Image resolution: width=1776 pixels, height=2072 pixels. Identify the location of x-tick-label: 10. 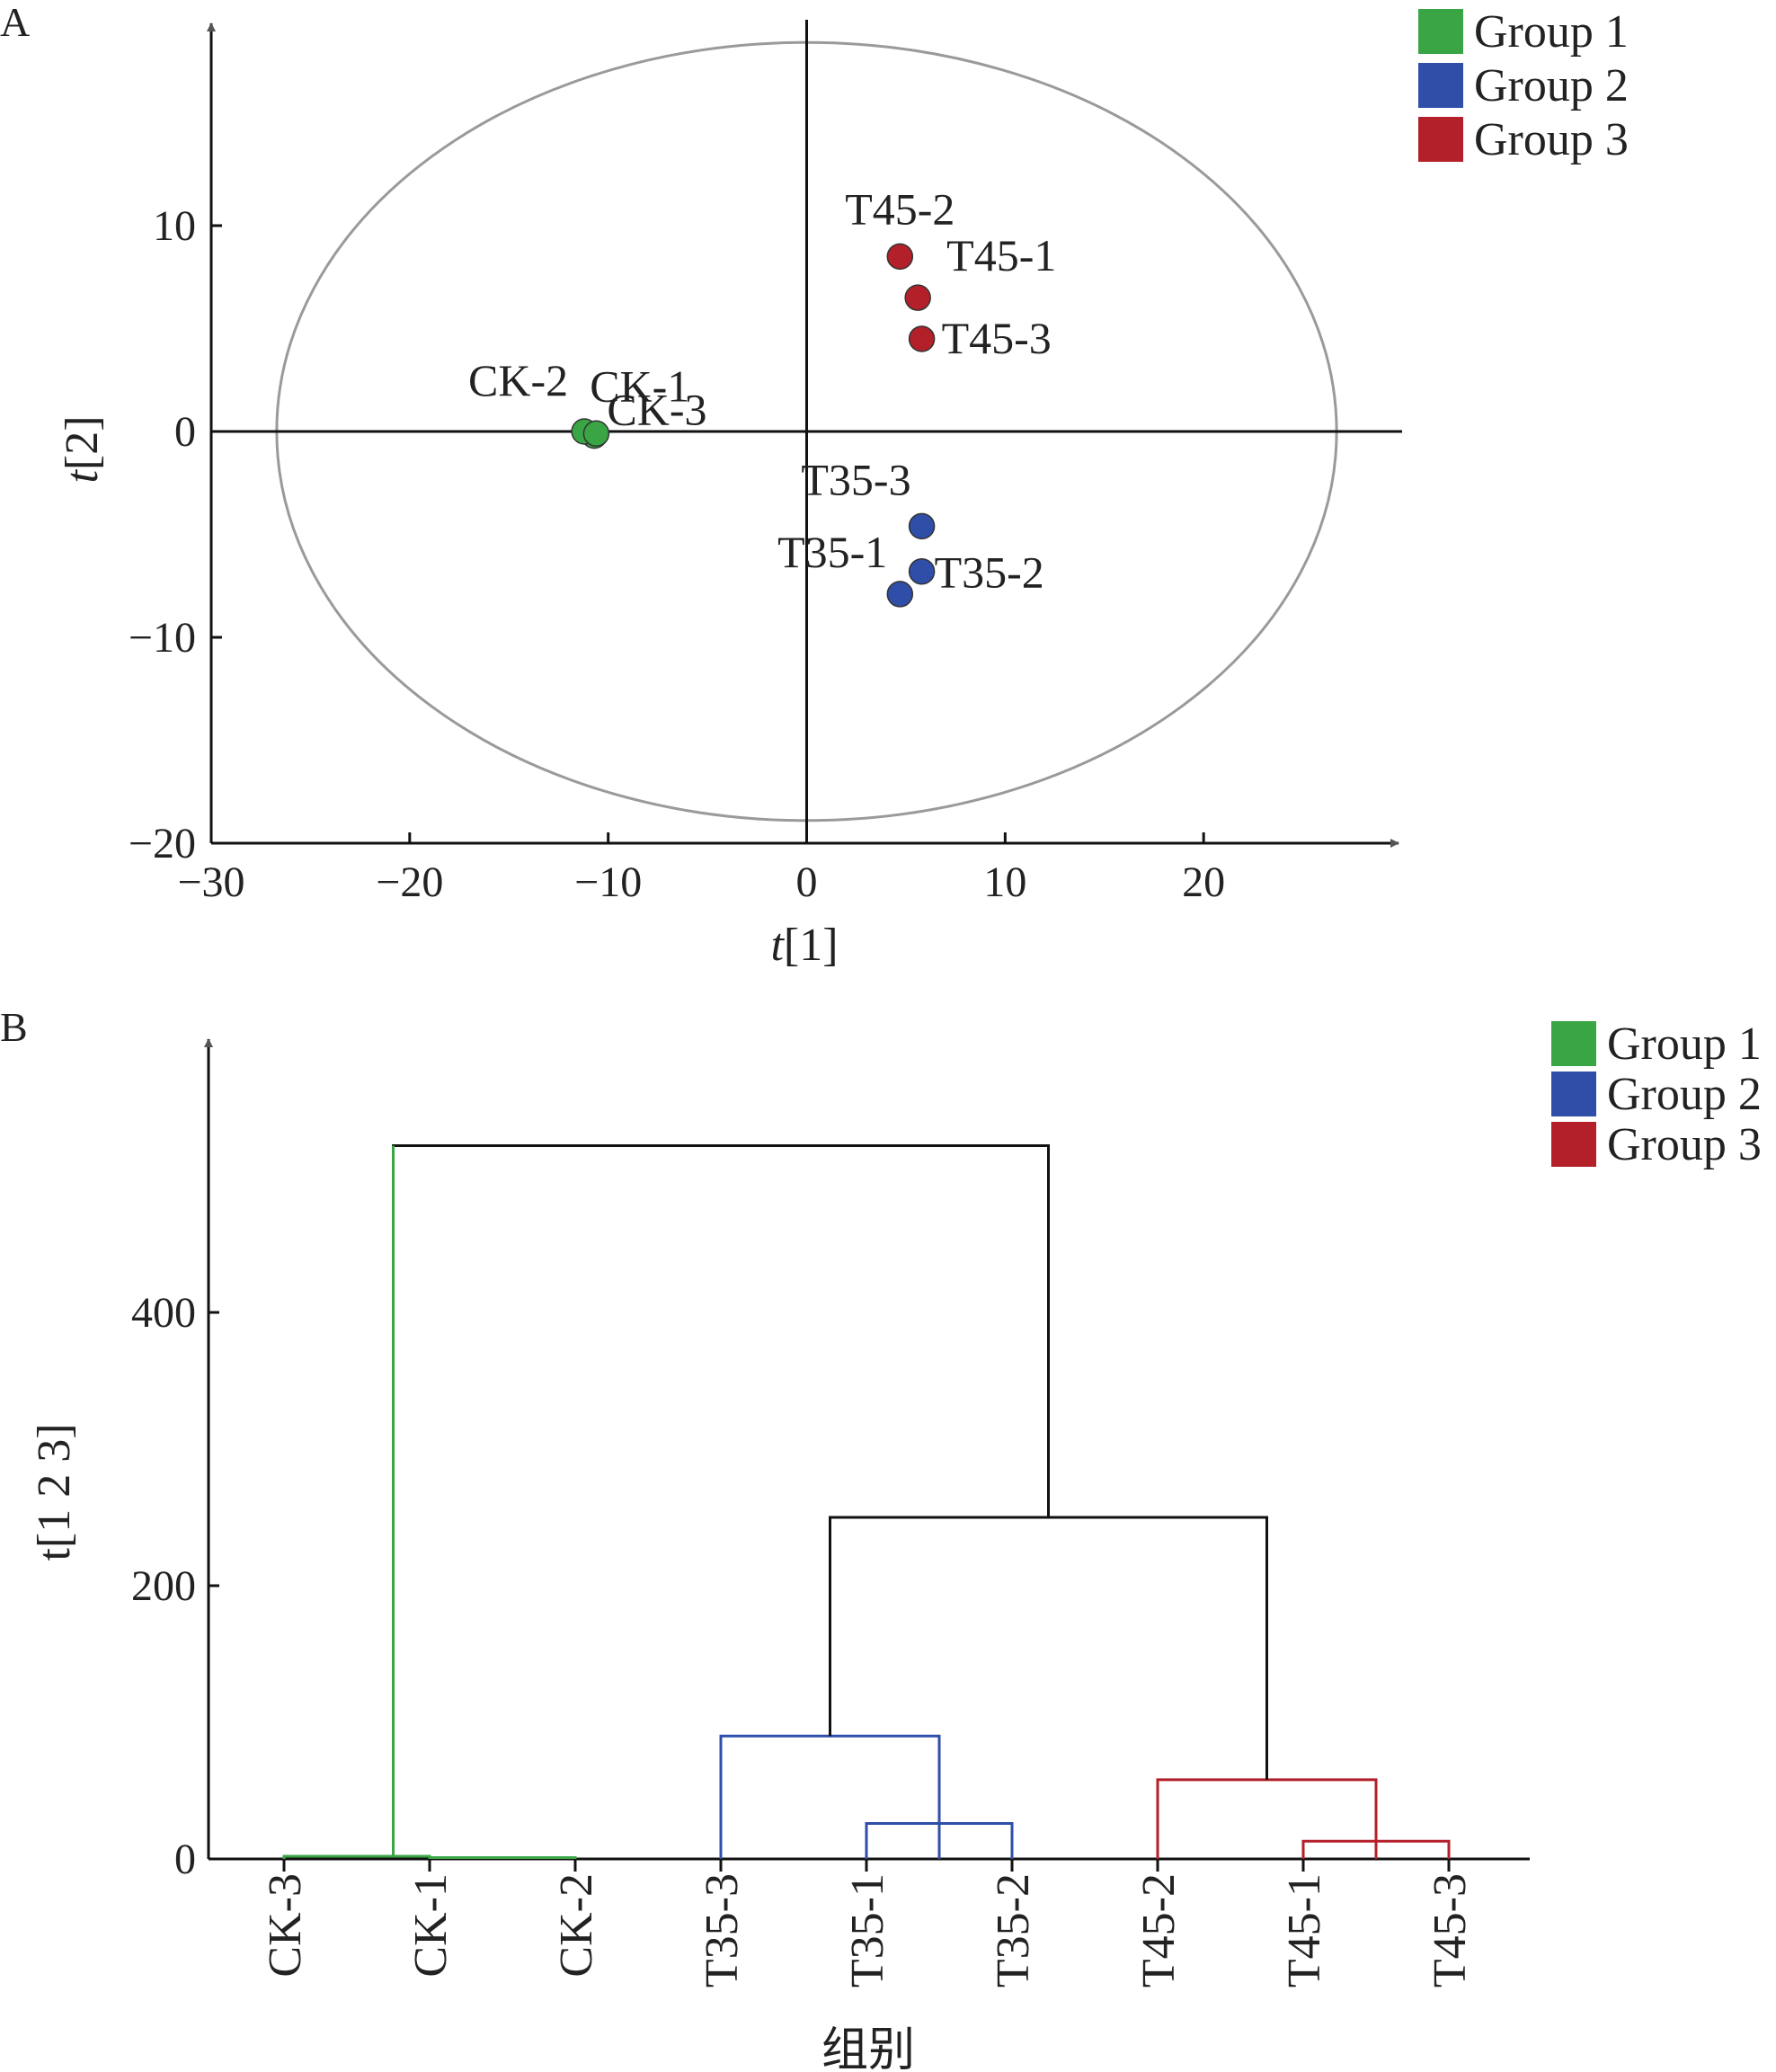
(1004, 882).